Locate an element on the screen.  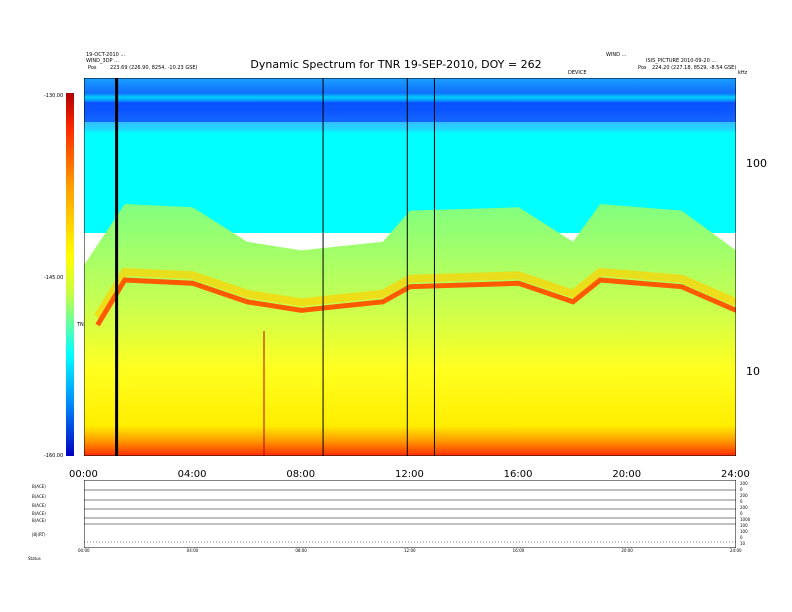
lower-row-label-6: |B|(RT) is located at coordinates (39, 534).